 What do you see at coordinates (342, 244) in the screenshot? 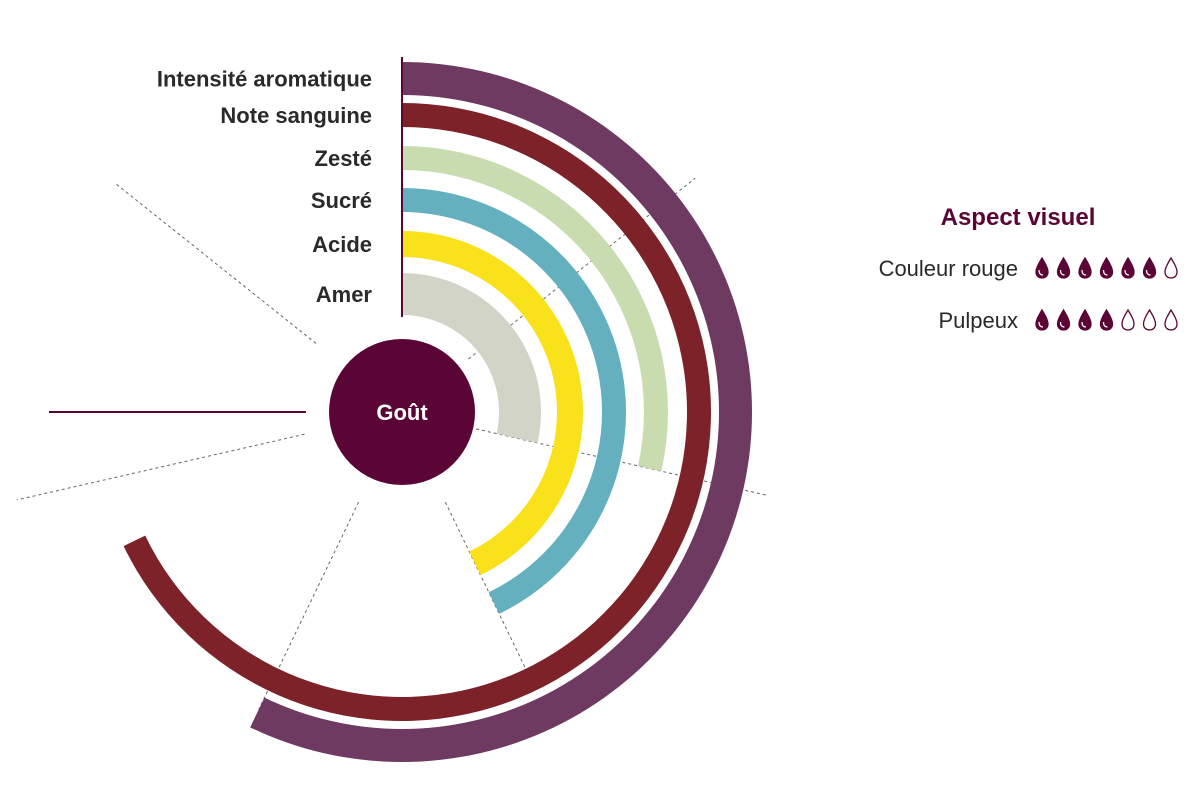
I see `label-acide: Acide` at bounding box center [342, 244].